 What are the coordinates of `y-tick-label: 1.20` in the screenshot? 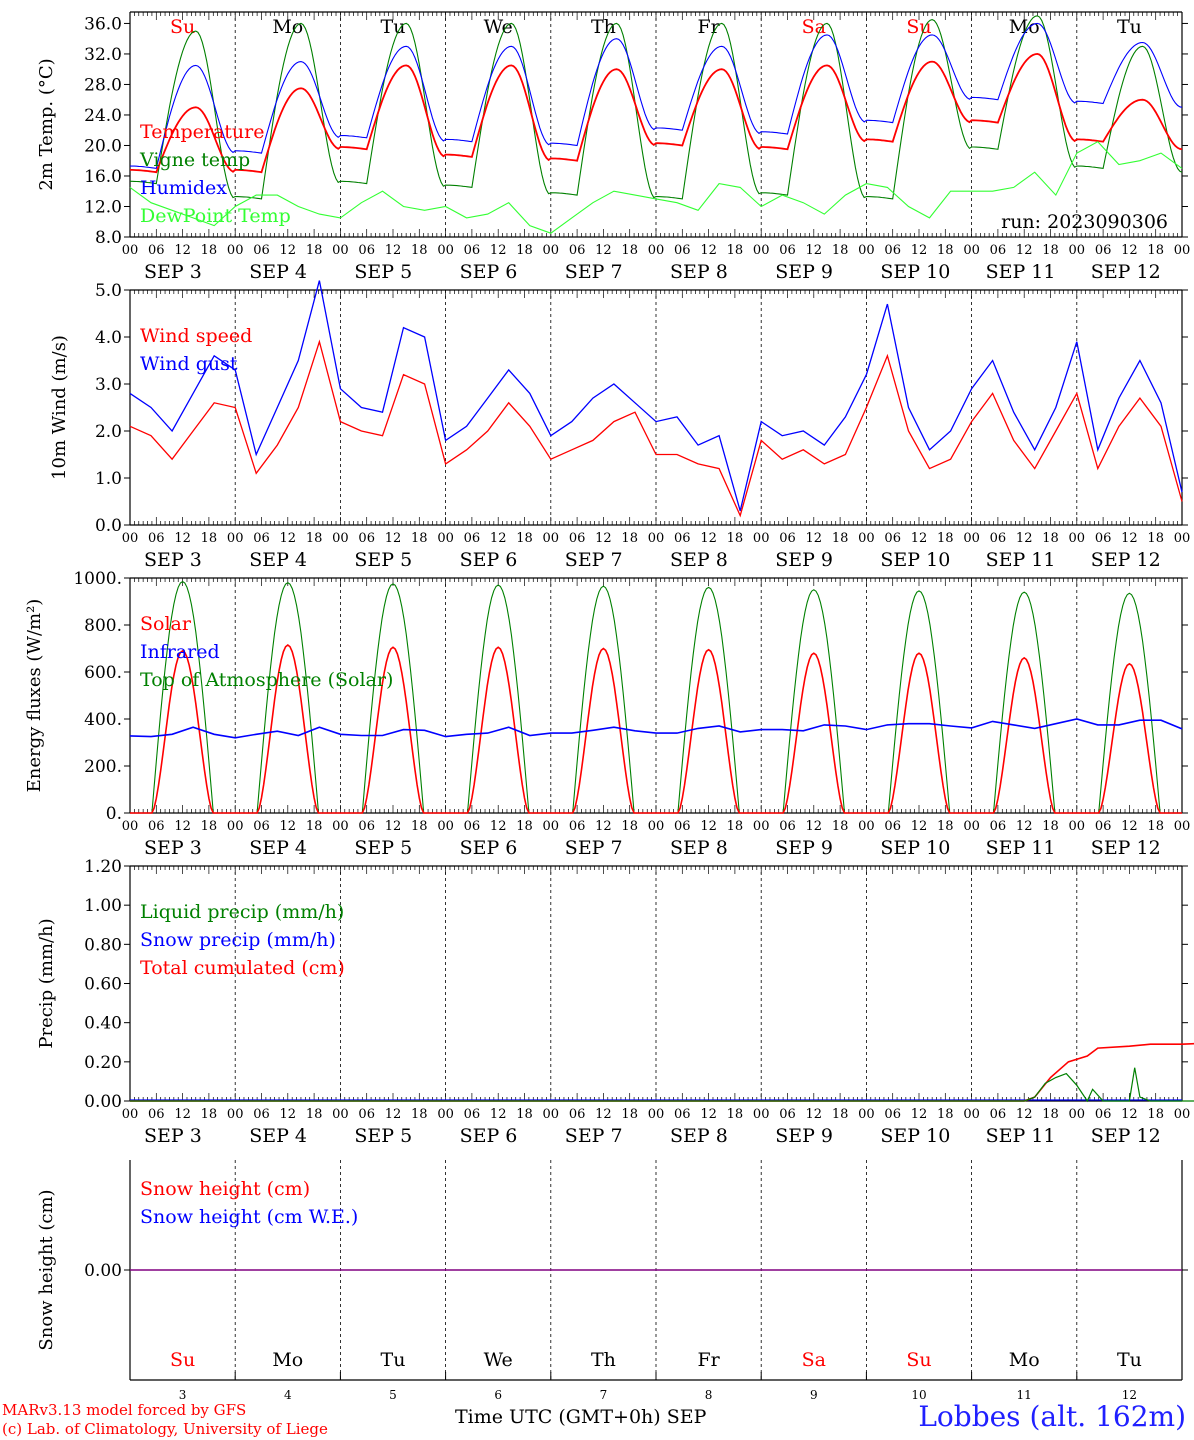 It's located at (103, 867).